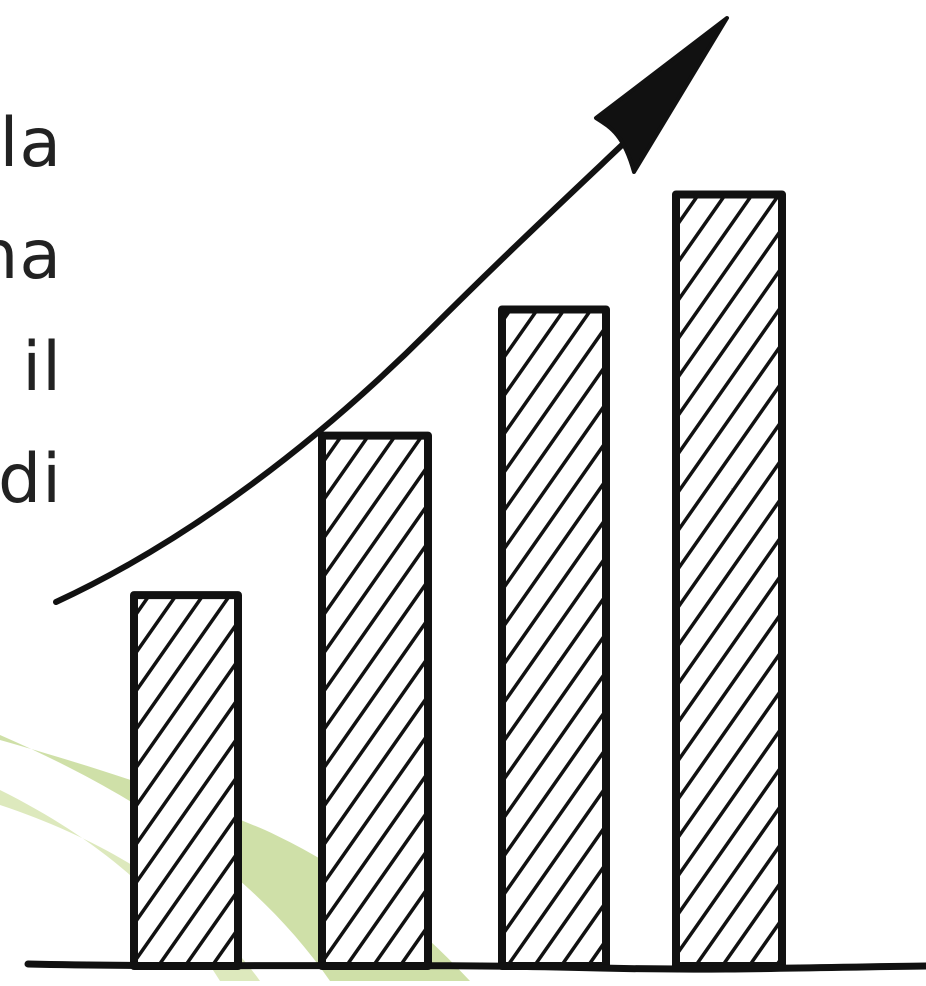  Describe the element at coordinates (31, 256) in the screenshot. I see `cropped-text-line-2: na` at that location.